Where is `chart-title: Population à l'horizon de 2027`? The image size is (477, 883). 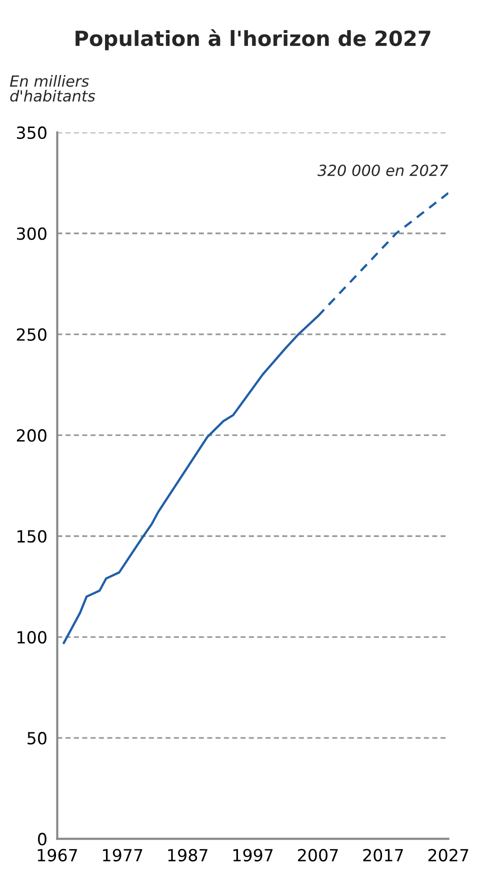
chart-title: Population à l'horizon de 2027 is located at coordinates (253, 39).